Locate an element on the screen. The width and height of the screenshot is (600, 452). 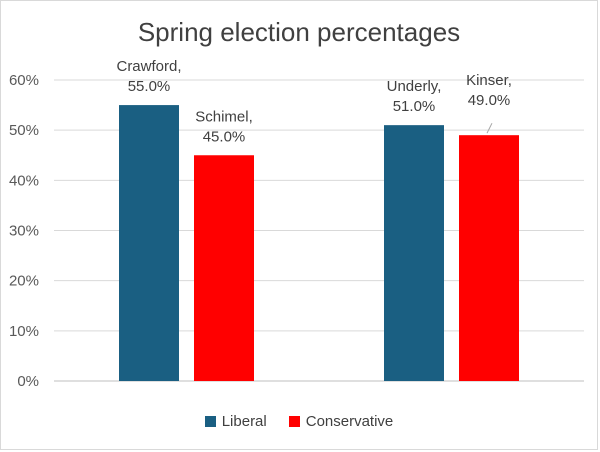
y-tick-label: 50% is located at coordinates (24, 130).